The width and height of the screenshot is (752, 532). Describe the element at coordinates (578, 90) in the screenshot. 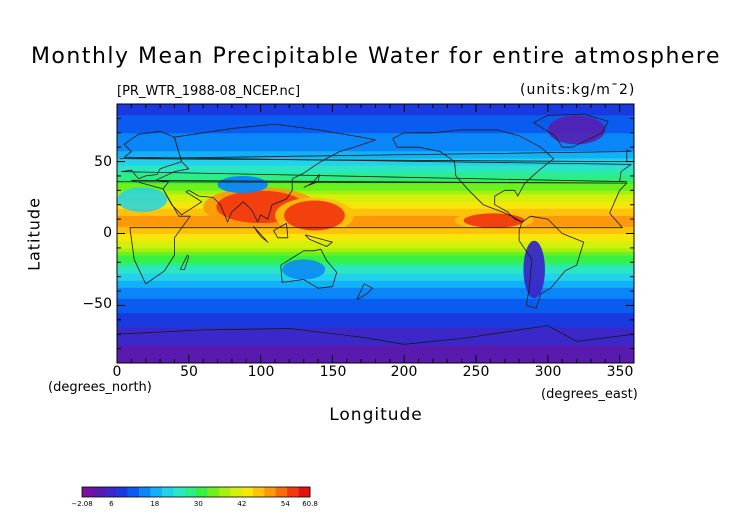

I see `units-label: (units:kg/m¯2)` at that location.